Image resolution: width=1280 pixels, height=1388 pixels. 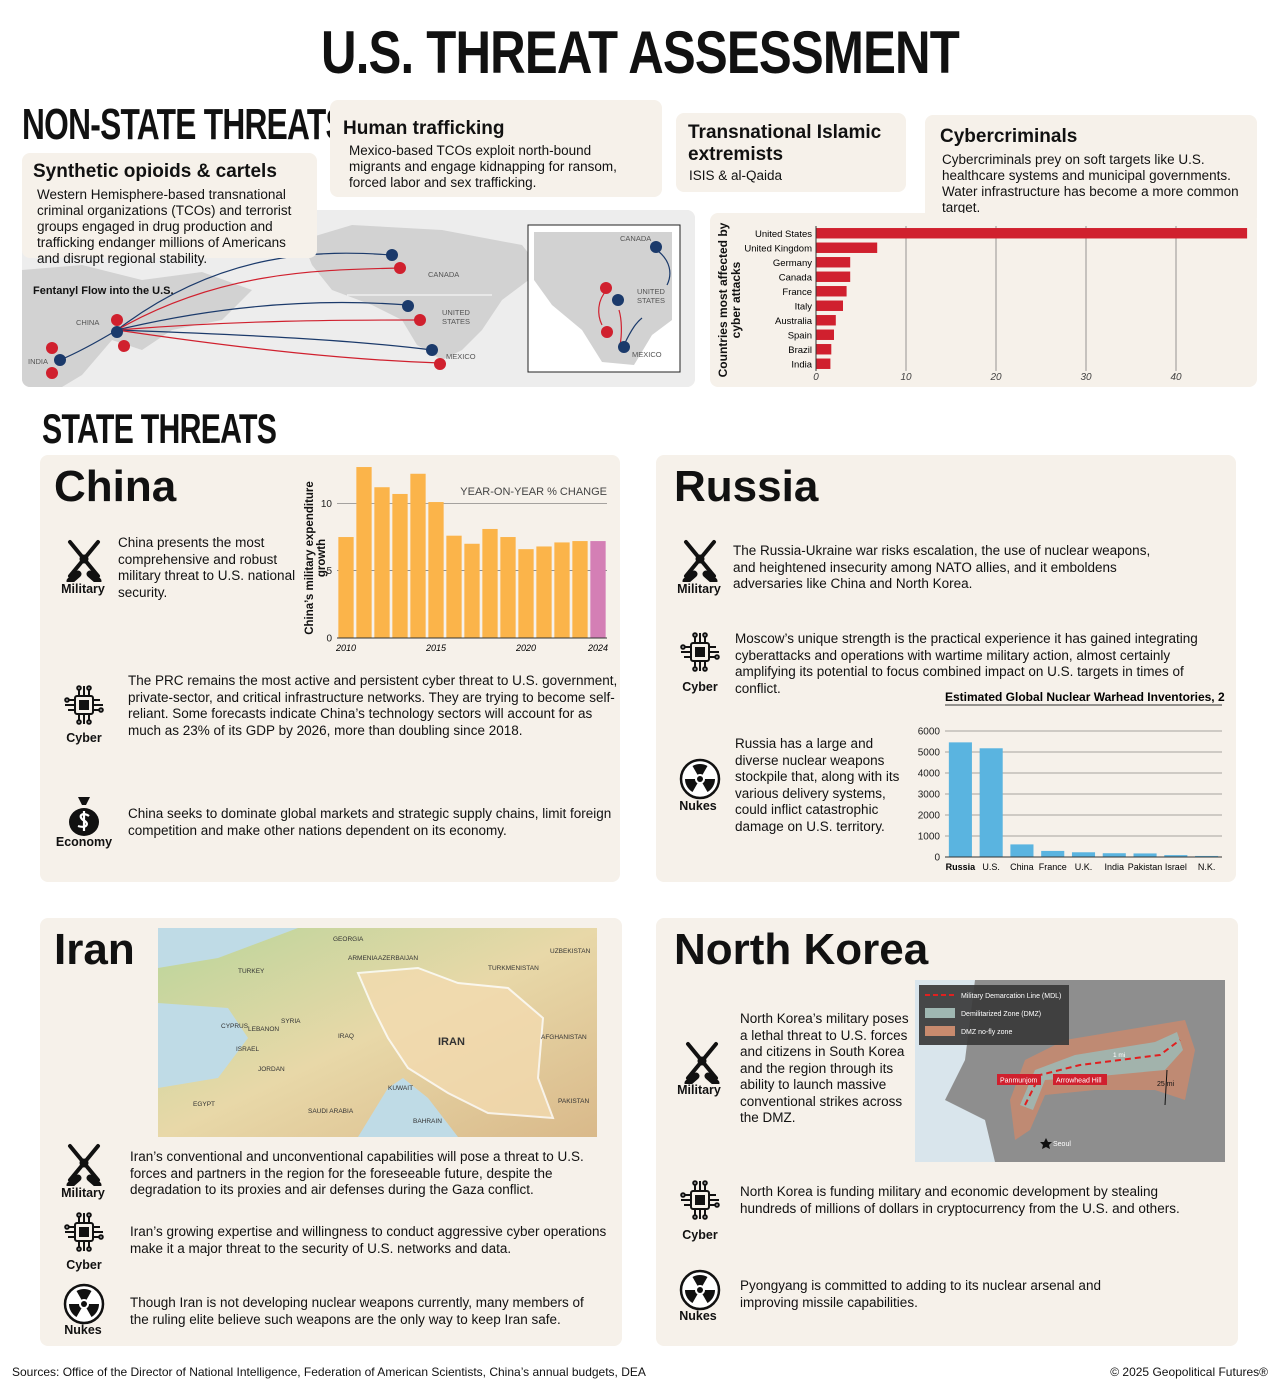 I want to click on country-name: North Korea, so click(x=801, y=949).